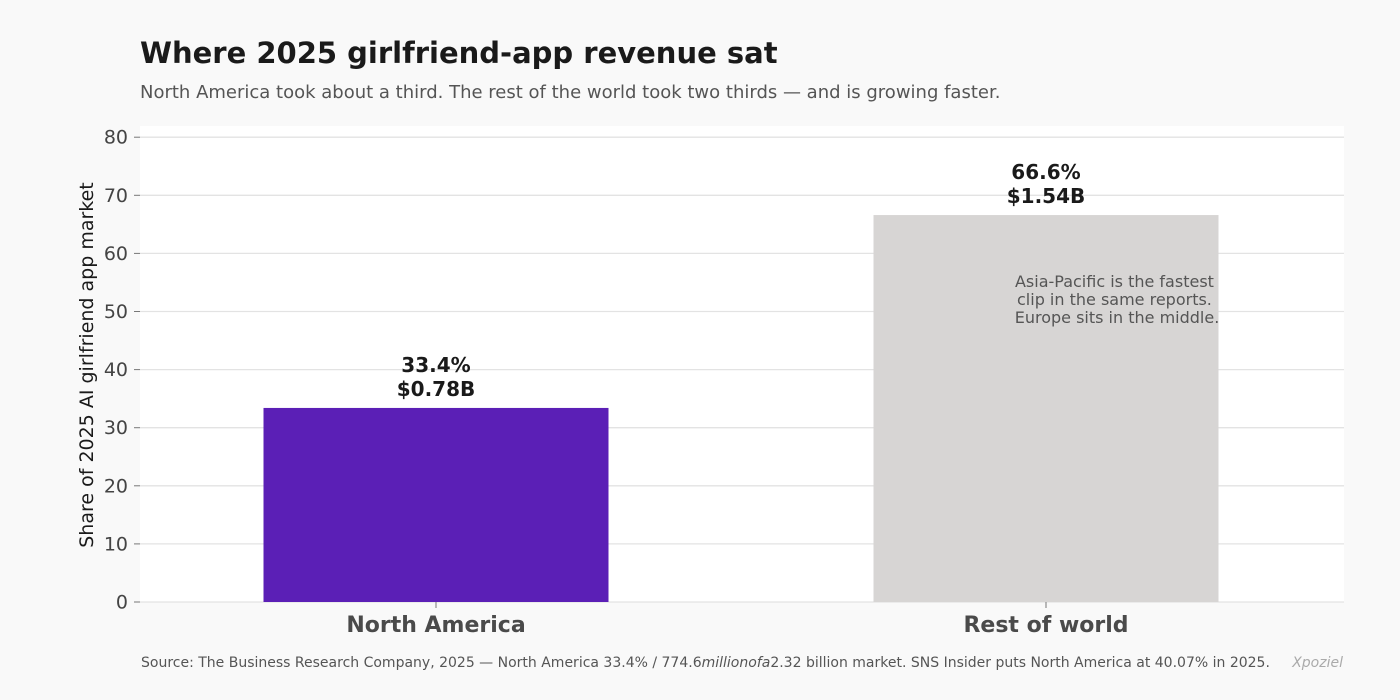  Describe the element at coordinates (116, 312) in the screenshot. I see `y-tick-label: 50` at that location.